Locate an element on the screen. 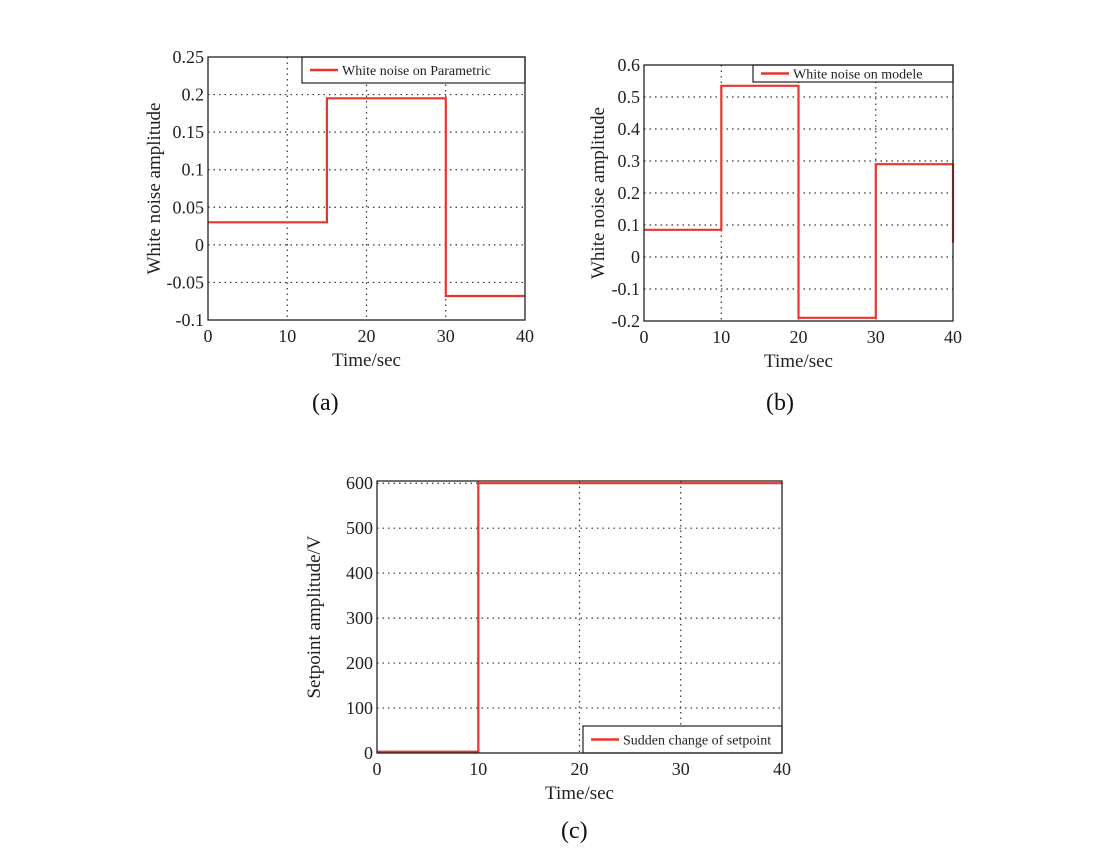 The width and height of the screenshot is (1117, 867). panel-label-a: (a) is located at coordinates (325, 403).